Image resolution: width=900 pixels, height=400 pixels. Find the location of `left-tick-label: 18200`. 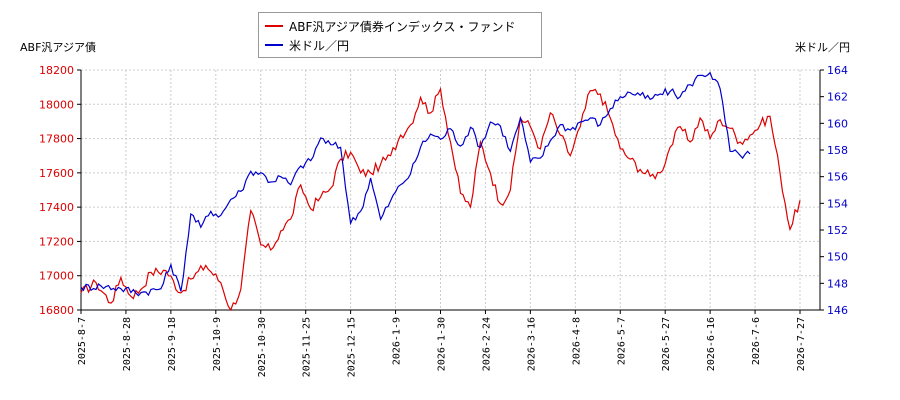

left-tick-label: 18200 is located at coordinates (56, 70).